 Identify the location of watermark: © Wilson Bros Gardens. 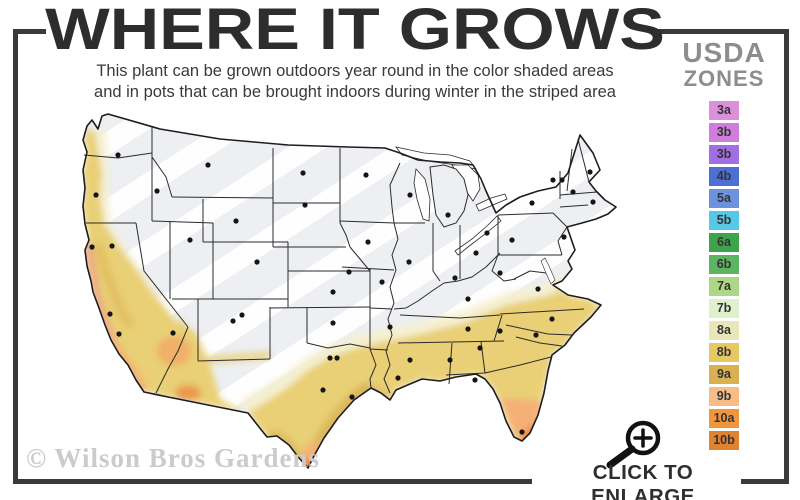
(173, 458).